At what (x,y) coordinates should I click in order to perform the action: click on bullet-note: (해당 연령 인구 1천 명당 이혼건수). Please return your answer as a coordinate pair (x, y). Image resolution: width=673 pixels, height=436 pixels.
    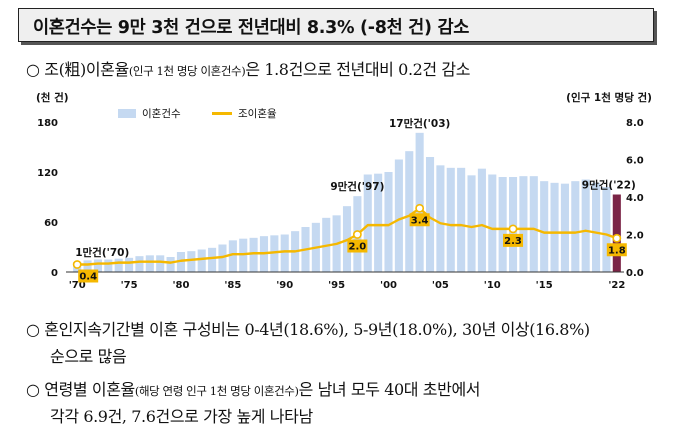
    Looking at the image, I should click on (216, 391).